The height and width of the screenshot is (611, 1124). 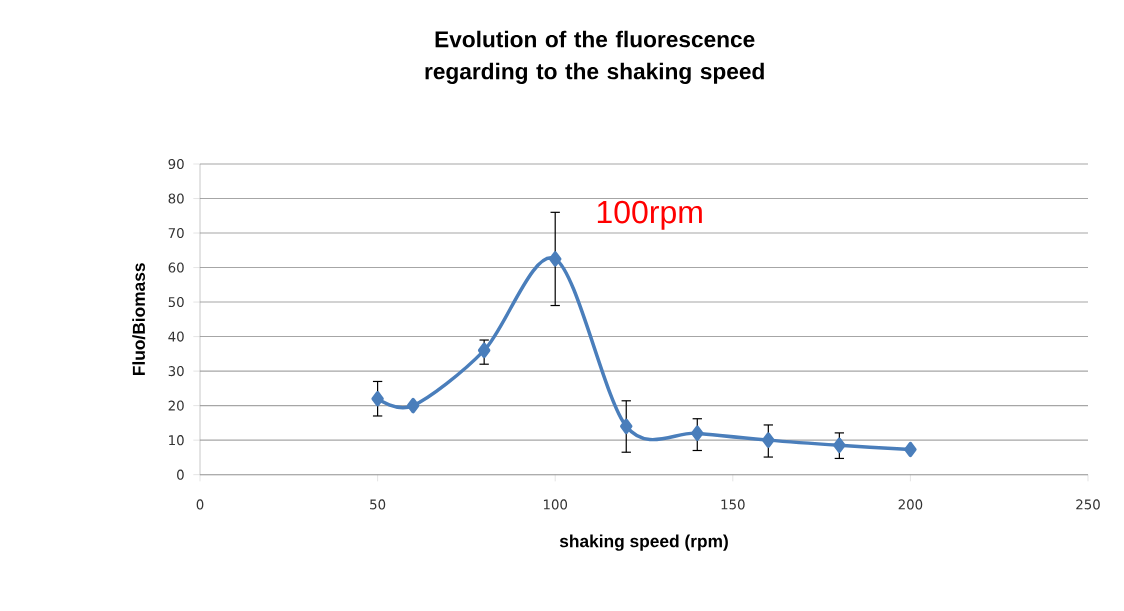 I want to click on y-tick-label: 0, so click(x=180, y=474).